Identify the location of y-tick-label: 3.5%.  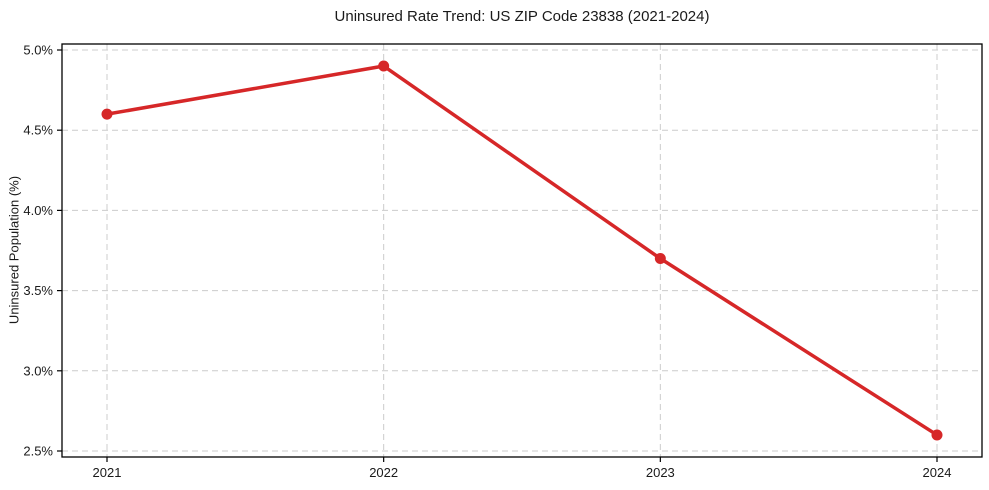
(38, 290).